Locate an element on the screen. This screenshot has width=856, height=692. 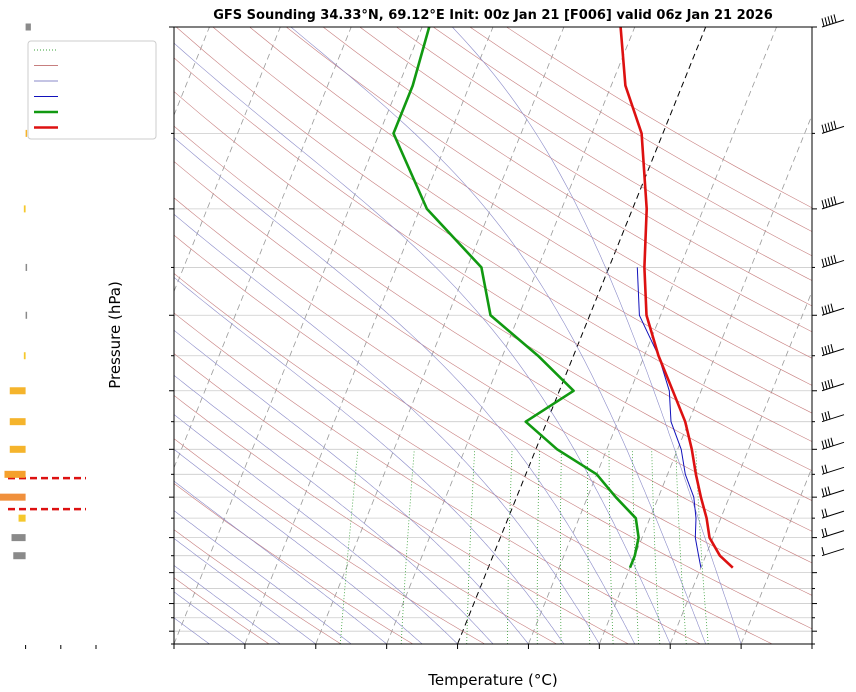
temperature-line is located at coordinates (676, 298).